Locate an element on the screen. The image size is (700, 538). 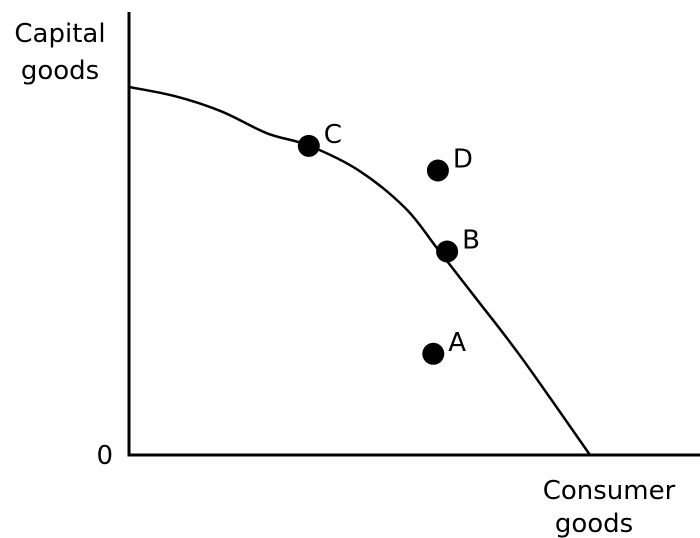
point-d-label: D is located at coordinates (463, 160).